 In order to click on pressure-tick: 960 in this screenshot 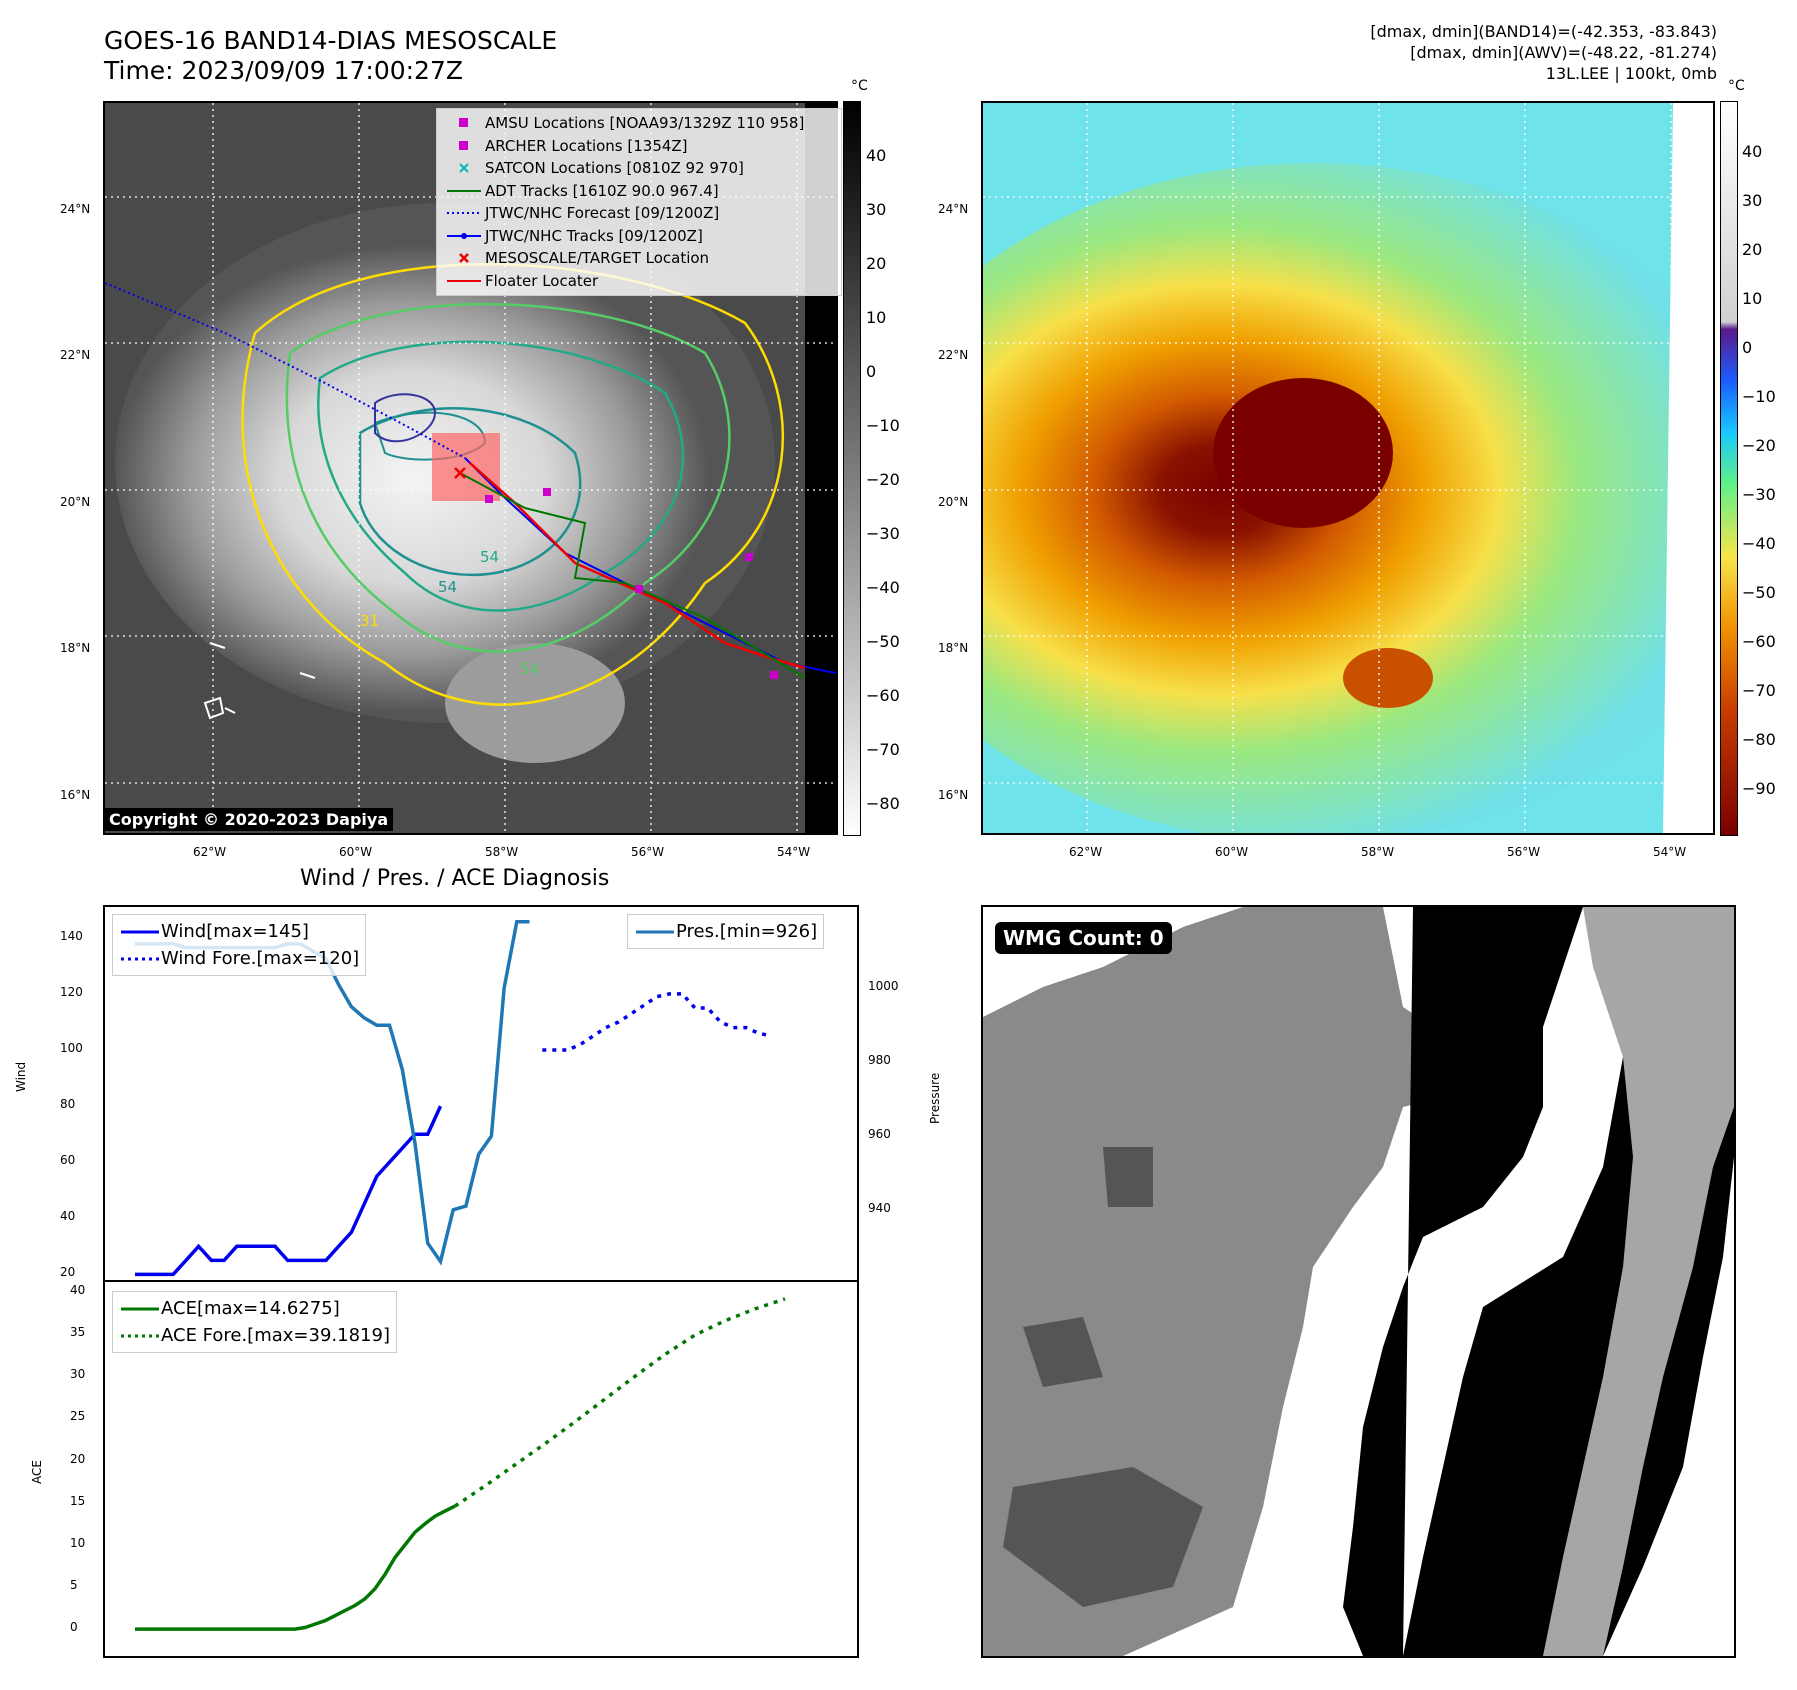, I will do `click(879, 1133)`.